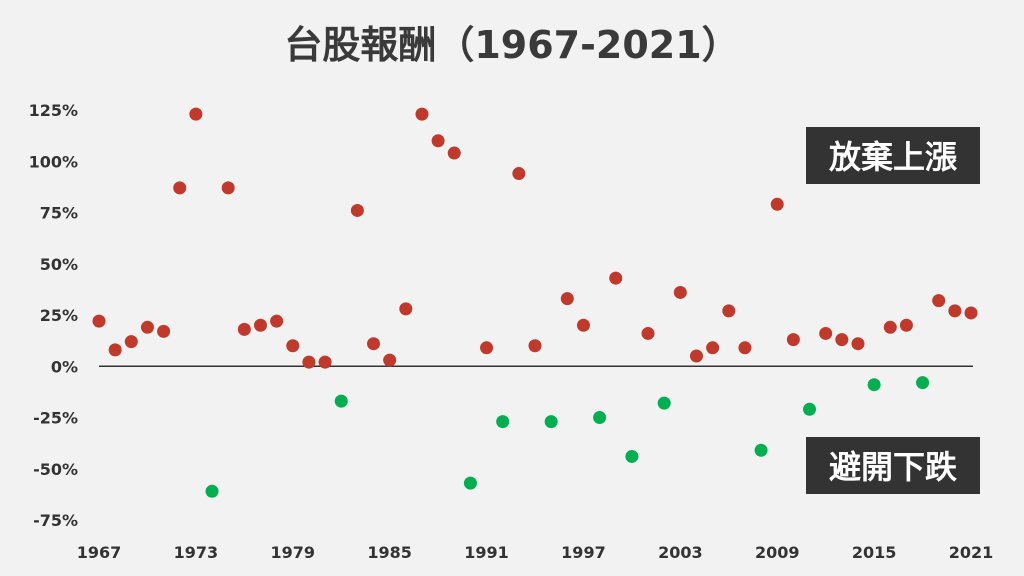 This screenshot has height=576, width=1024. What do you see at coordinates (971, 552) in the screenshot?
I see `x-tick-label: 2021` at bounding box center [971, 552].